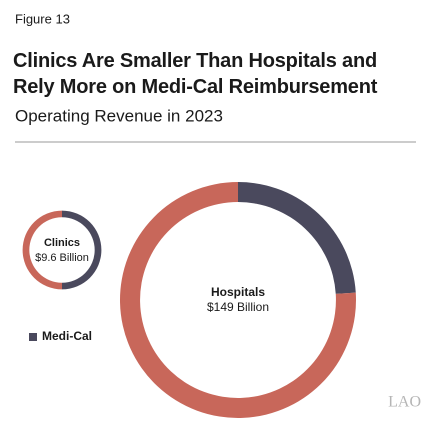  Describe the element at coordinates (67, 336) in the screenshot. I see `legend-label: Medi-Cal` at that location.